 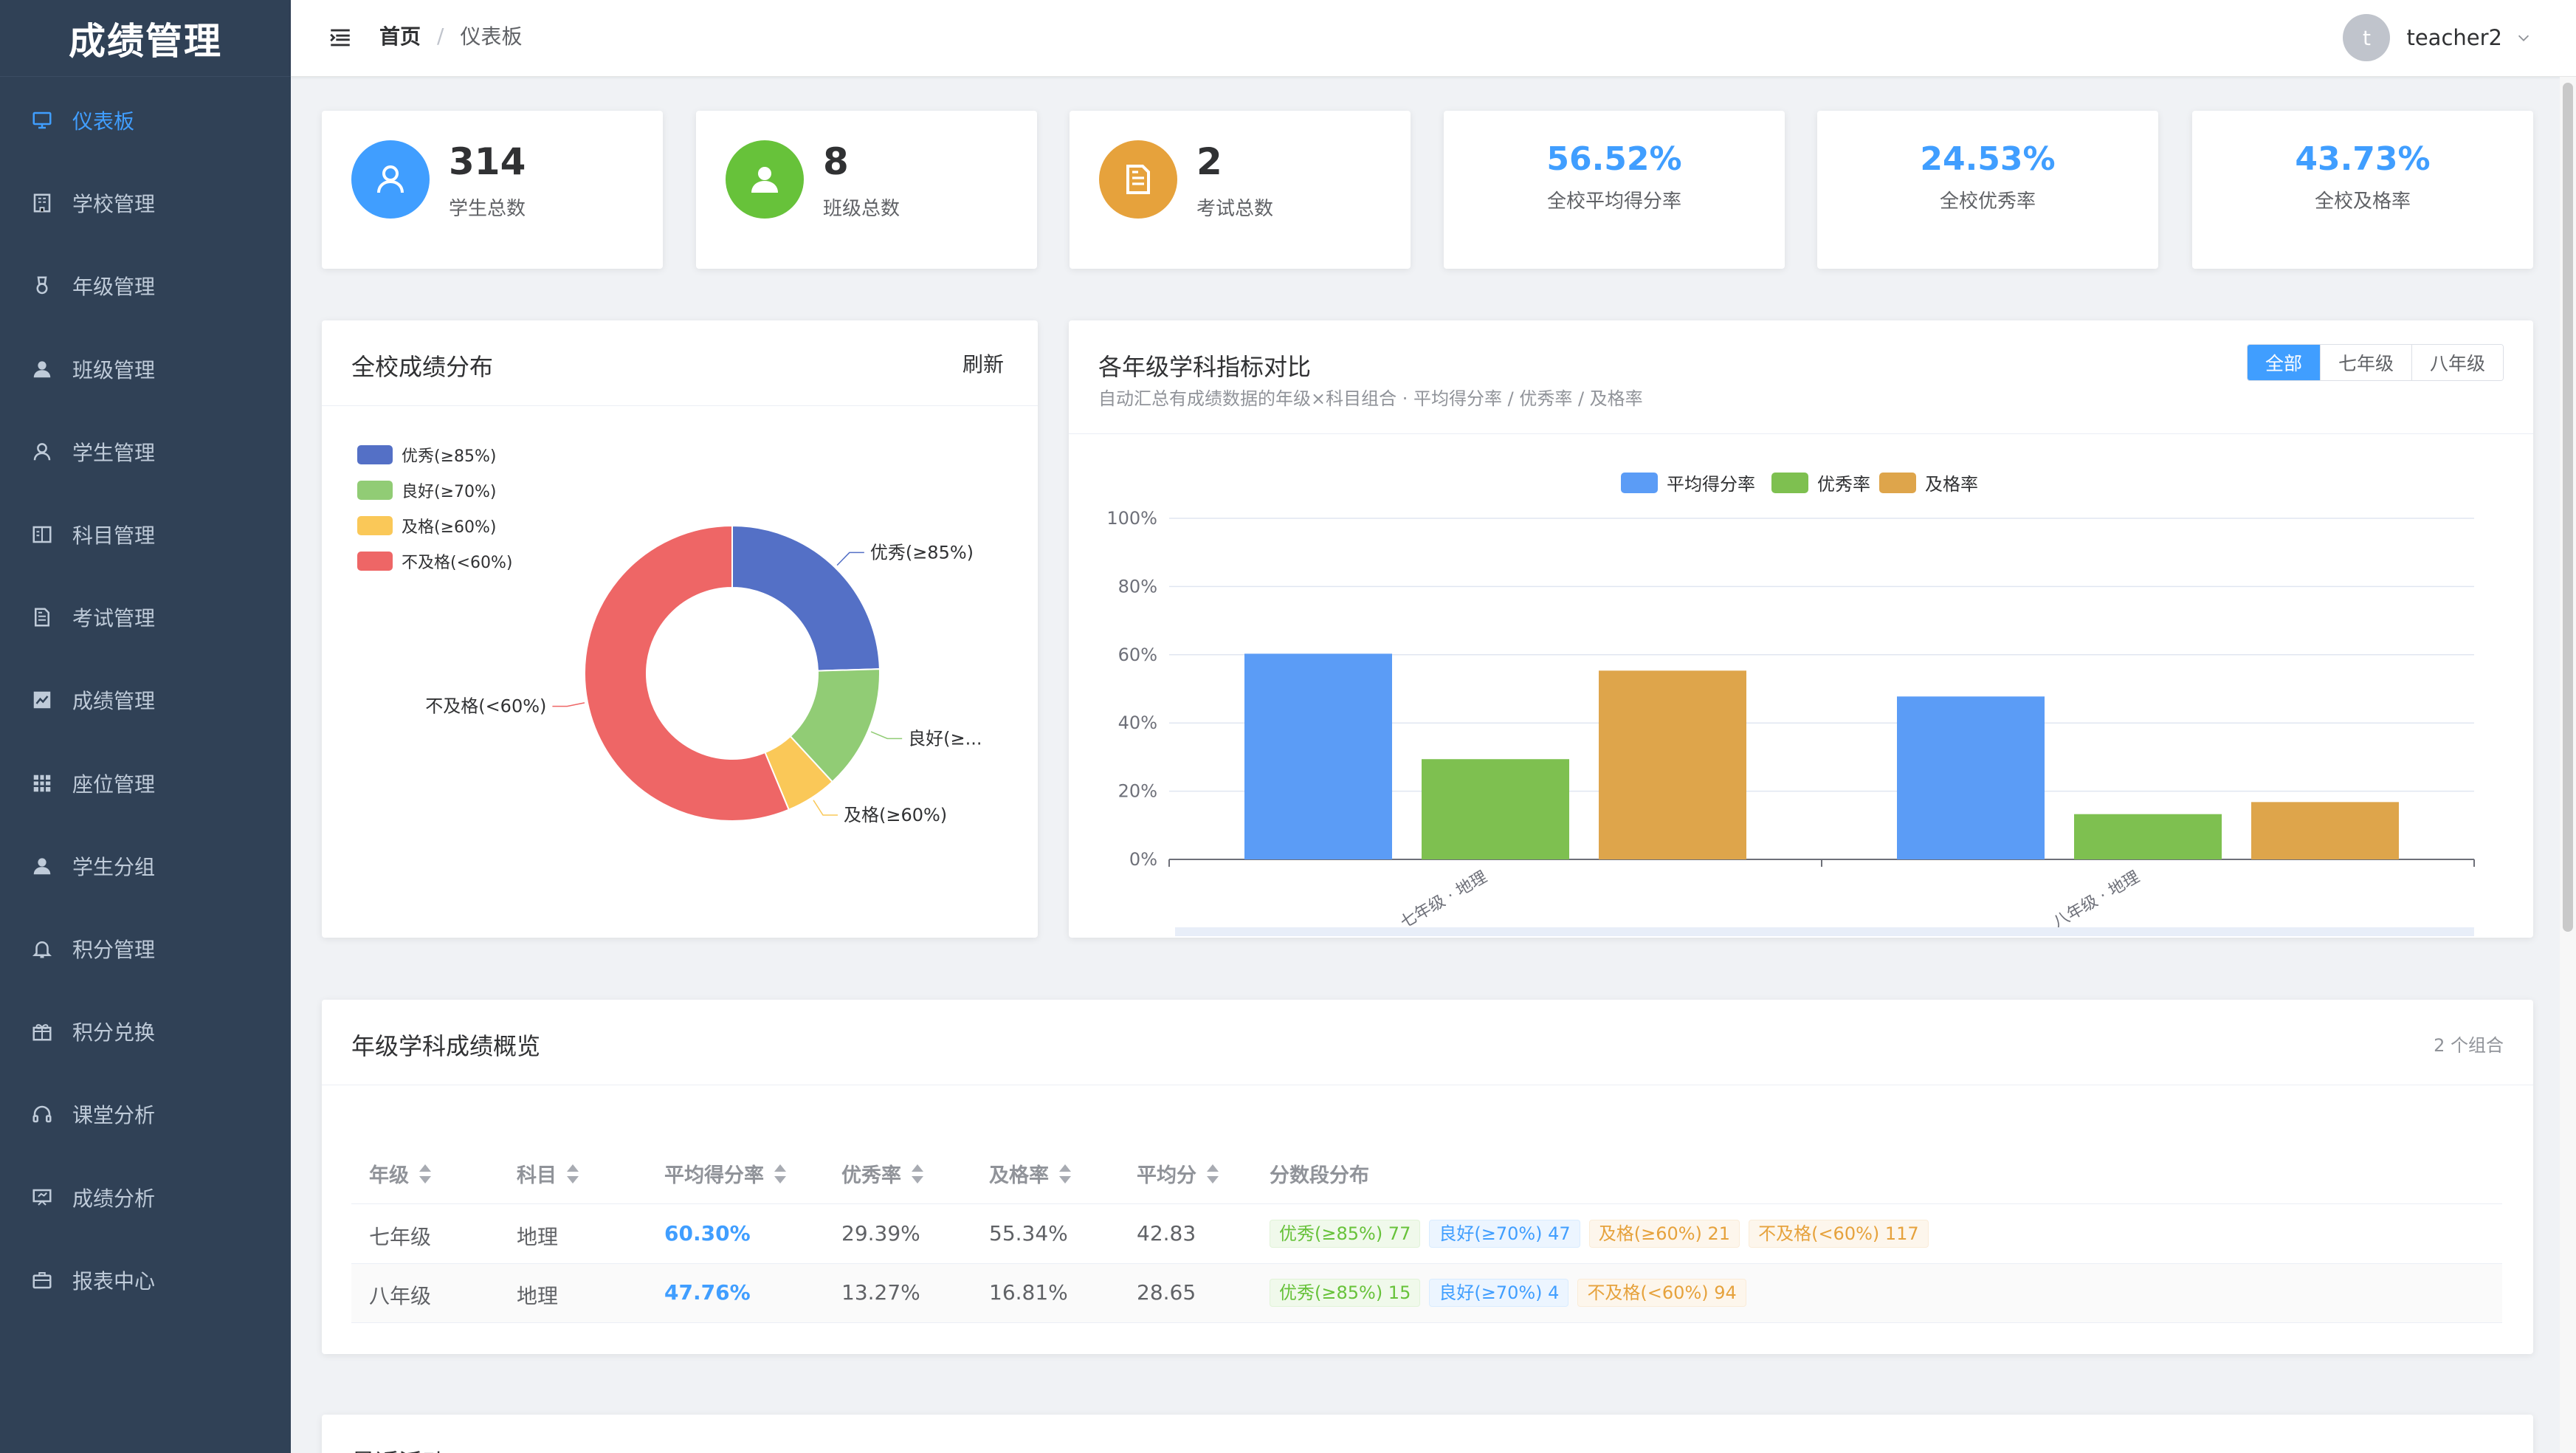 I want to click on table-cell-avg: 42.83, so click(x=1166, y=1233).